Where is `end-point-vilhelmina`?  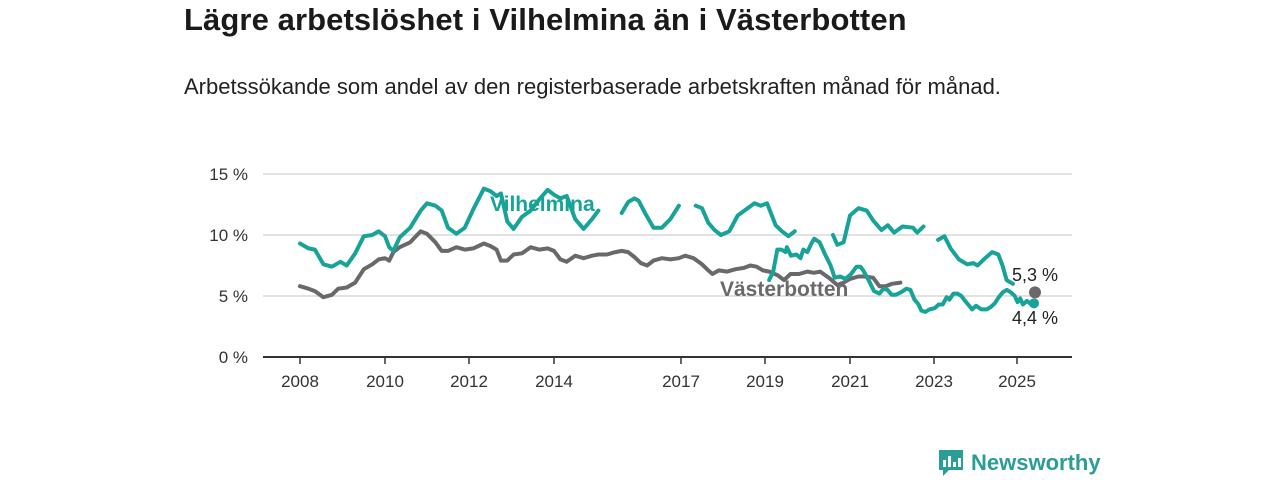
end-point-vilhelmina is located at coordinates (1034, 303).